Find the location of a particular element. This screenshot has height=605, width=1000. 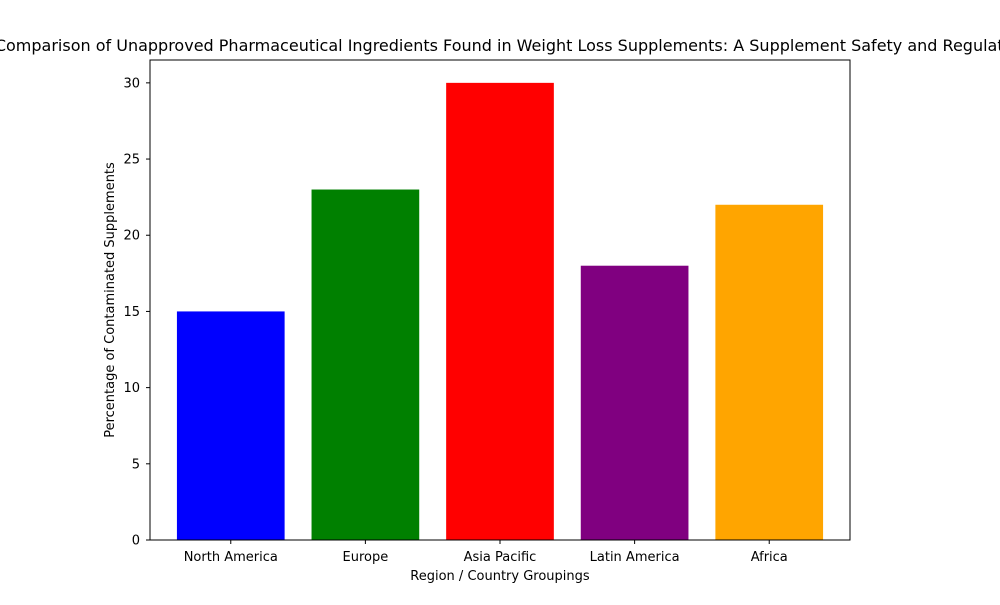

bar-north-america is located at coordinates (230, 425).